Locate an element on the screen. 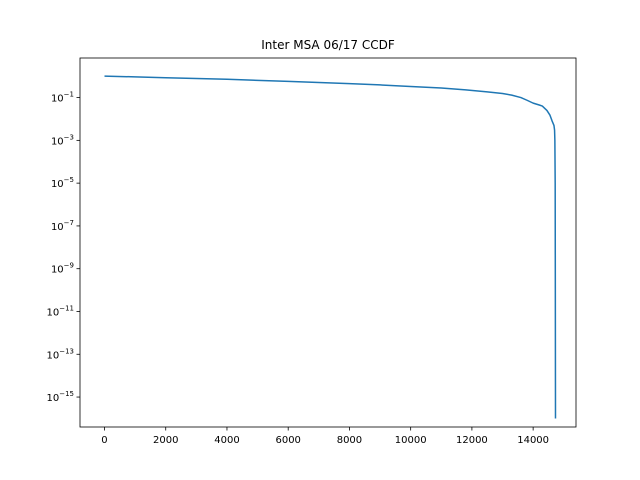  y-axis: 10⁻¹ 10⁻³ 10⁻⁵ 10⁻⁷ 10⁻⁹ 10⁻¹¹ 10⁻¹³ 10⁻¹⁵ is located at coordinates (63, 247).